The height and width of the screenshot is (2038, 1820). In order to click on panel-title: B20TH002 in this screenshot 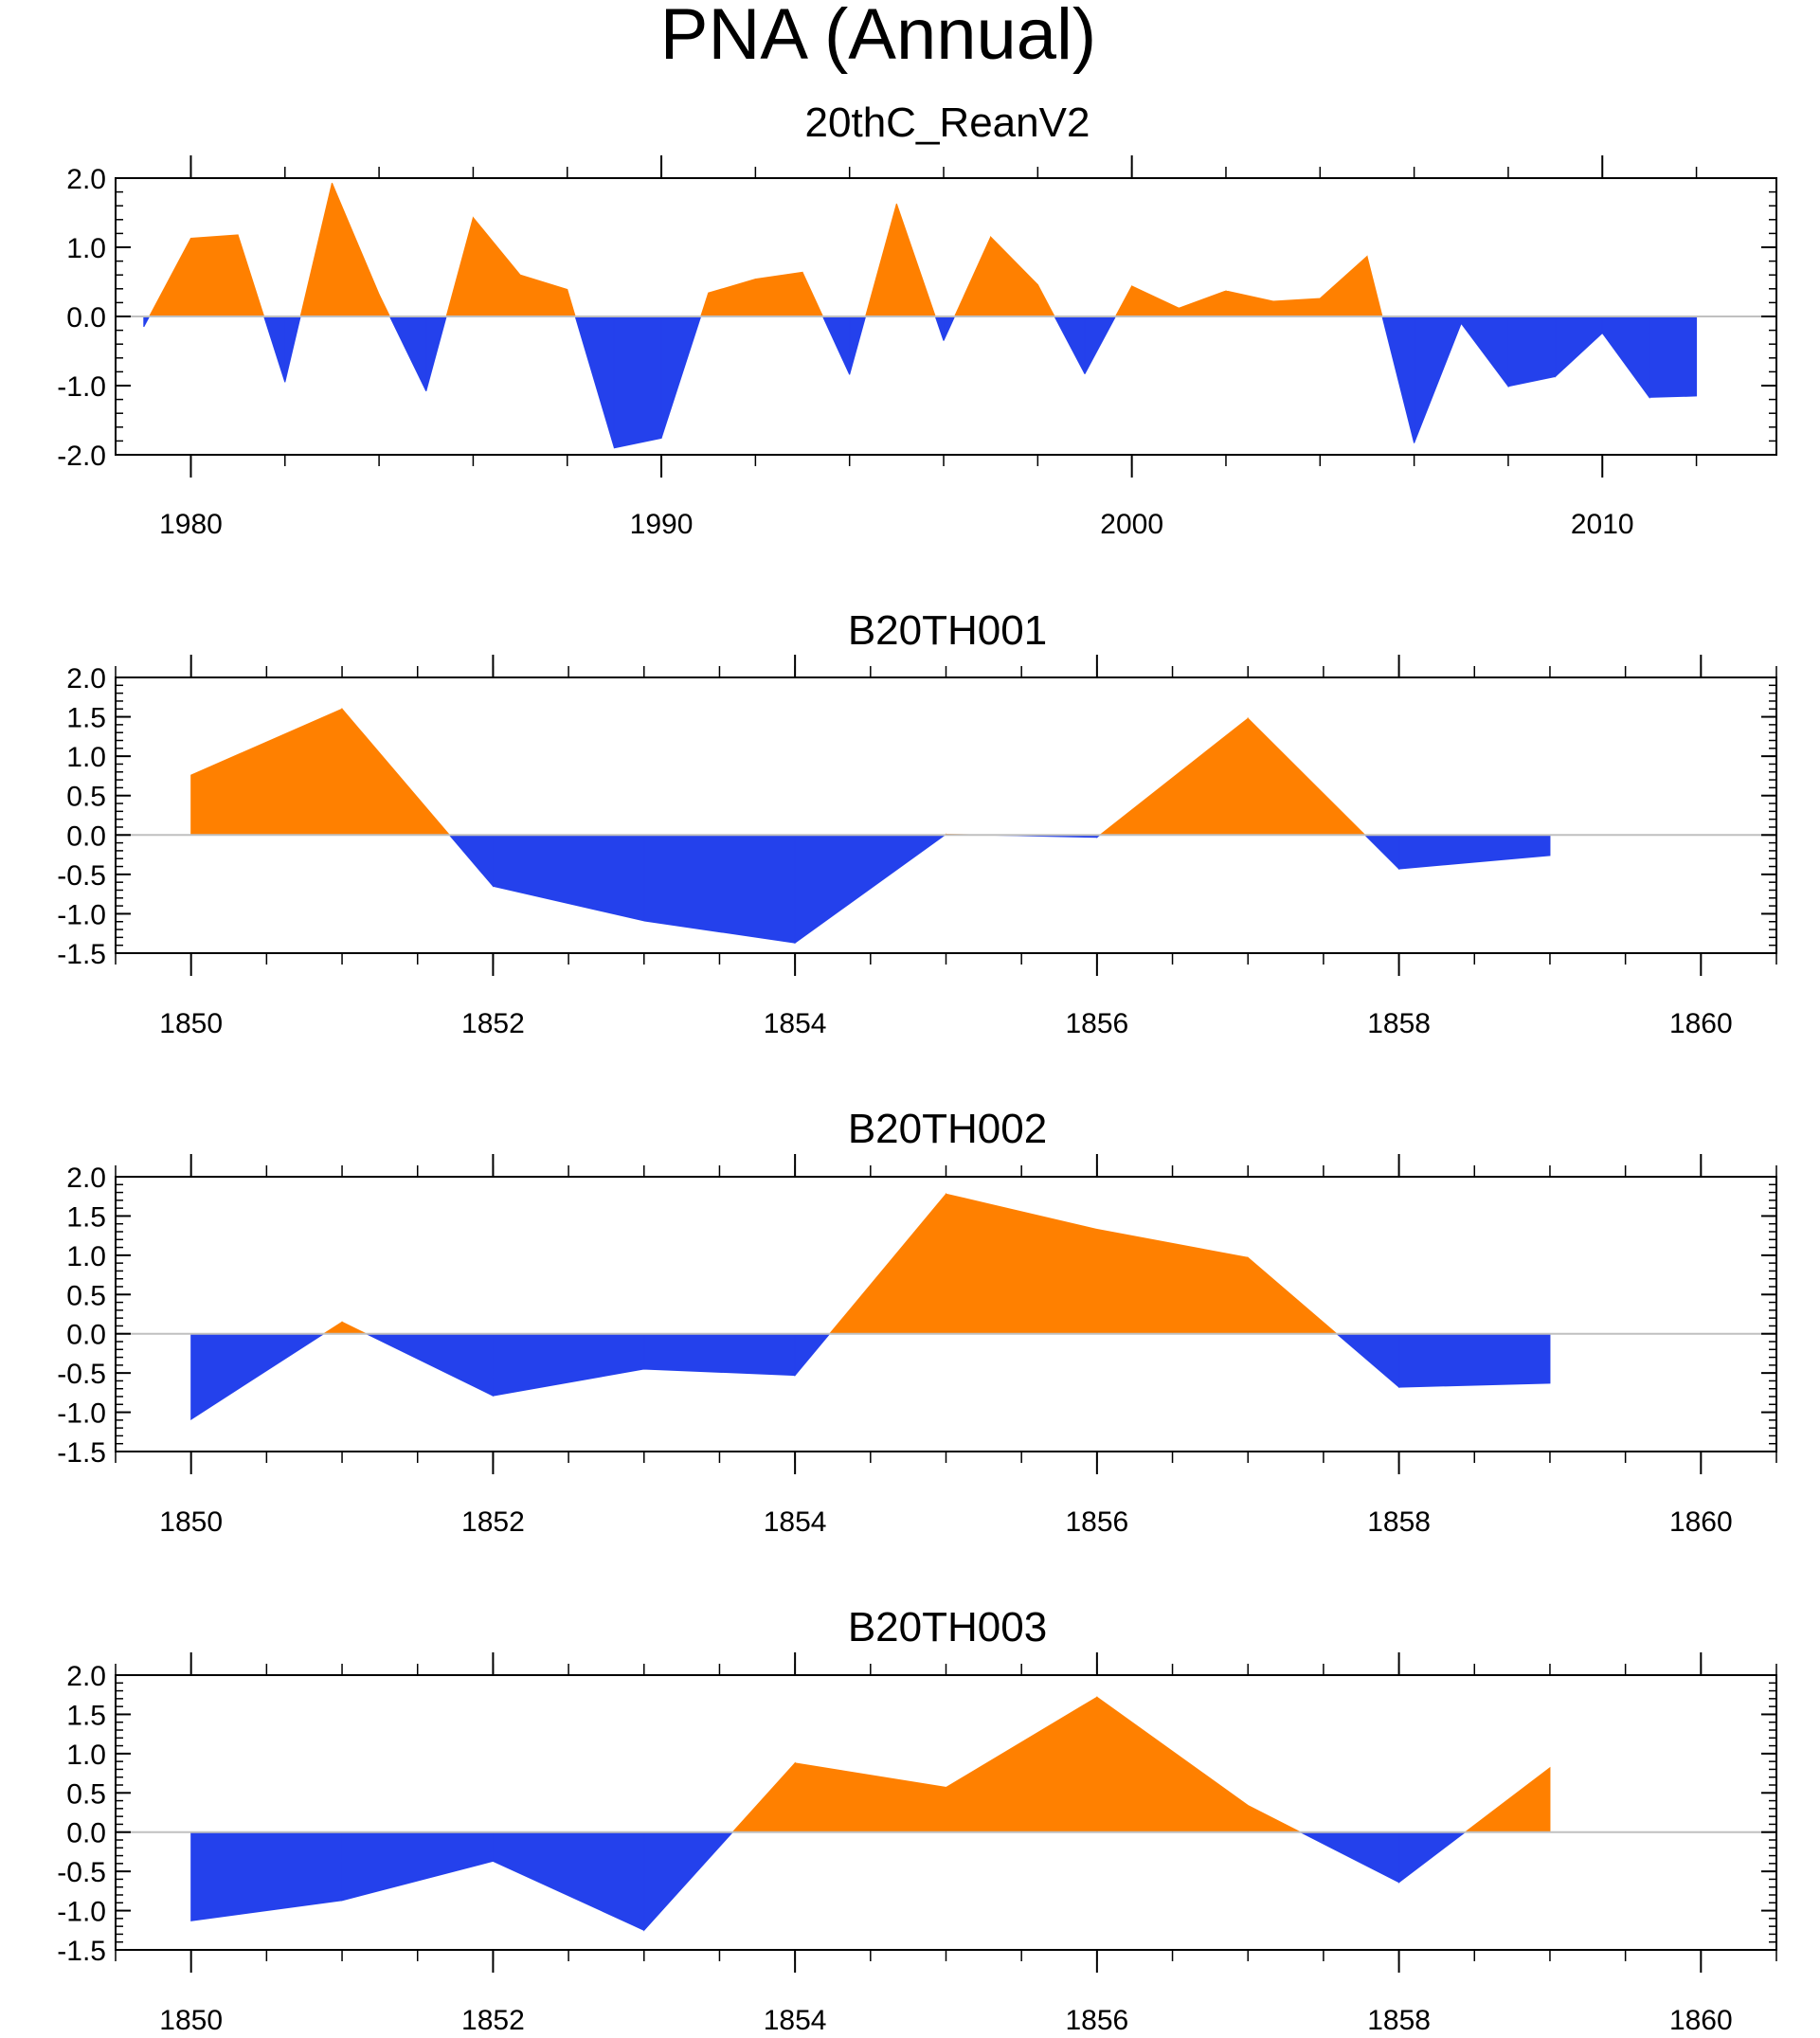, I will do `click(948, 1129)`.